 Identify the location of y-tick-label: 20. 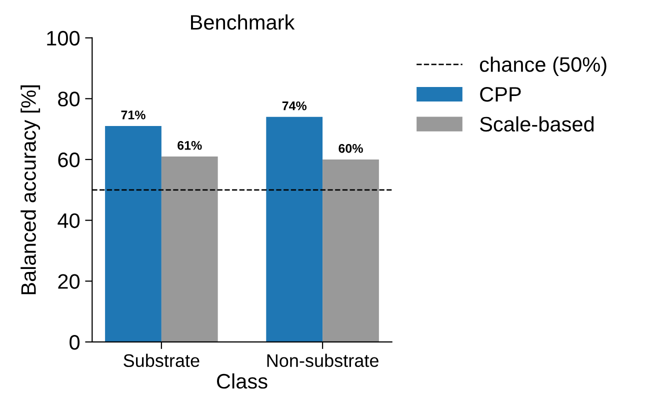
(69, 281).